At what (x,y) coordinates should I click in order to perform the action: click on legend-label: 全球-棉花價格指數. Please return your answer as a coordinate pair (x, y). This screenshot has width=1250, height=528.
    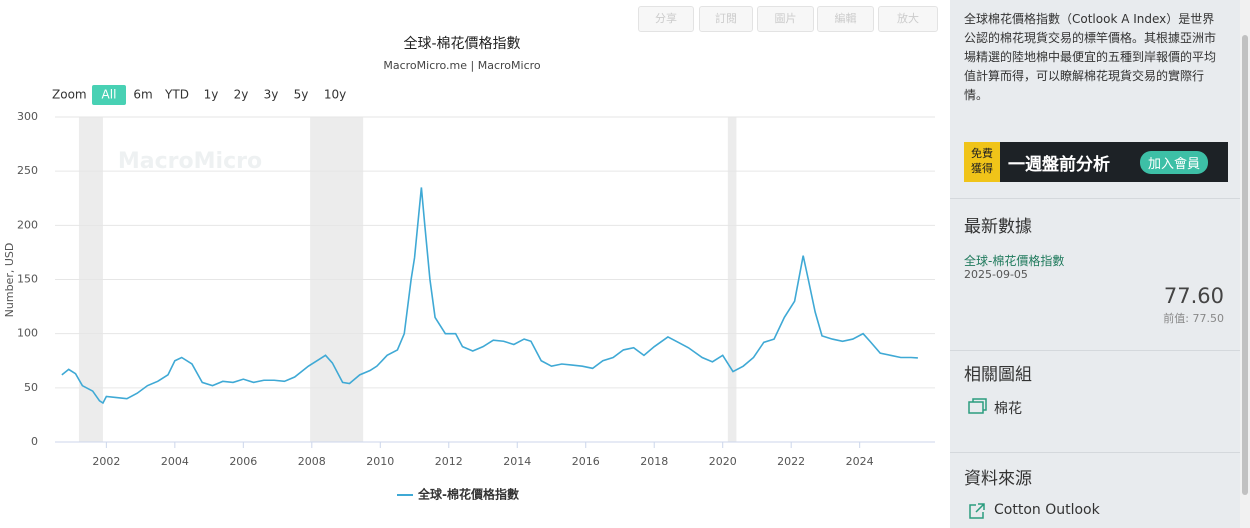
    Looking at the image, I should click on (468, 494).